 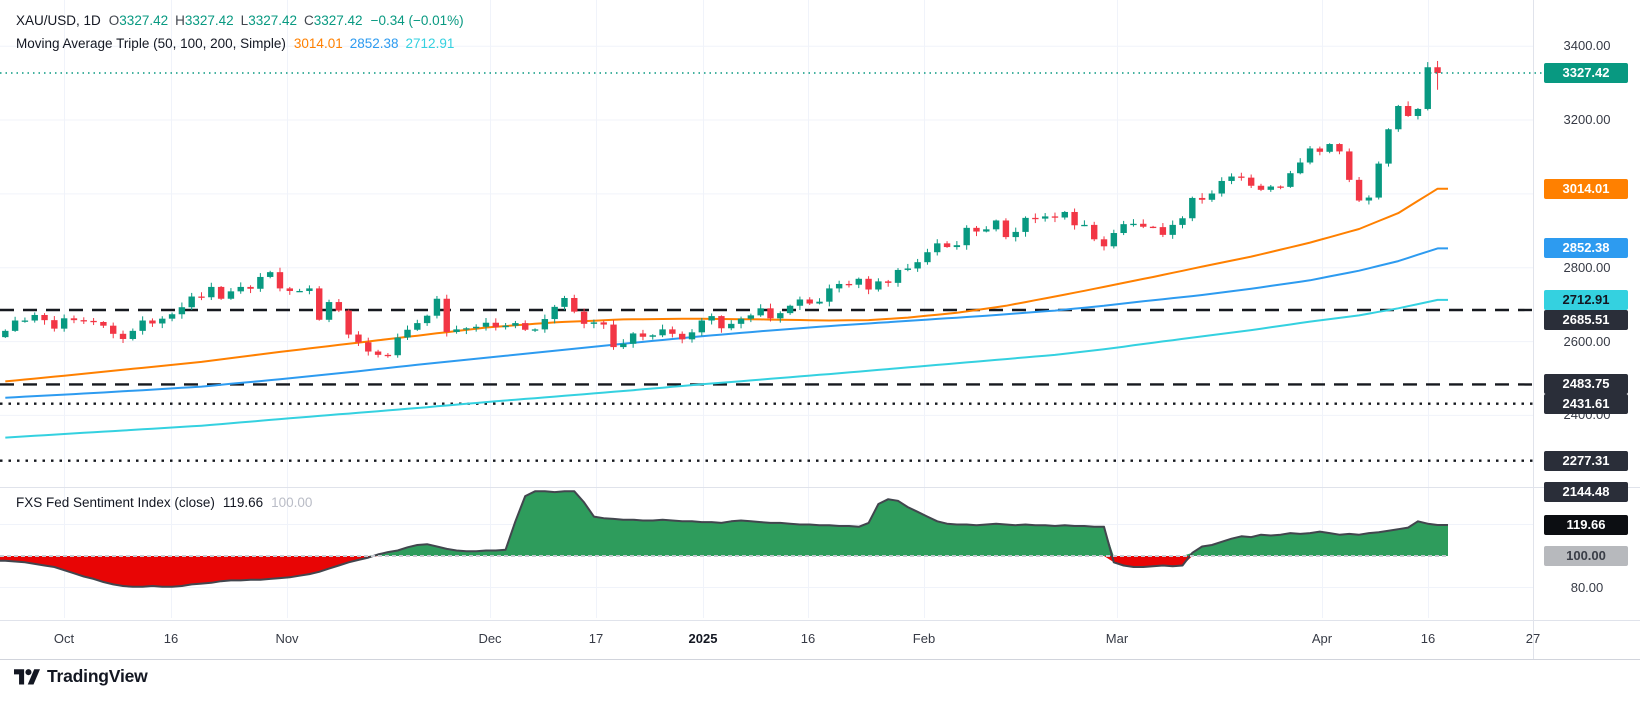 I want to click on ohlc-h: H3327.42, so click(x=204, y=20).